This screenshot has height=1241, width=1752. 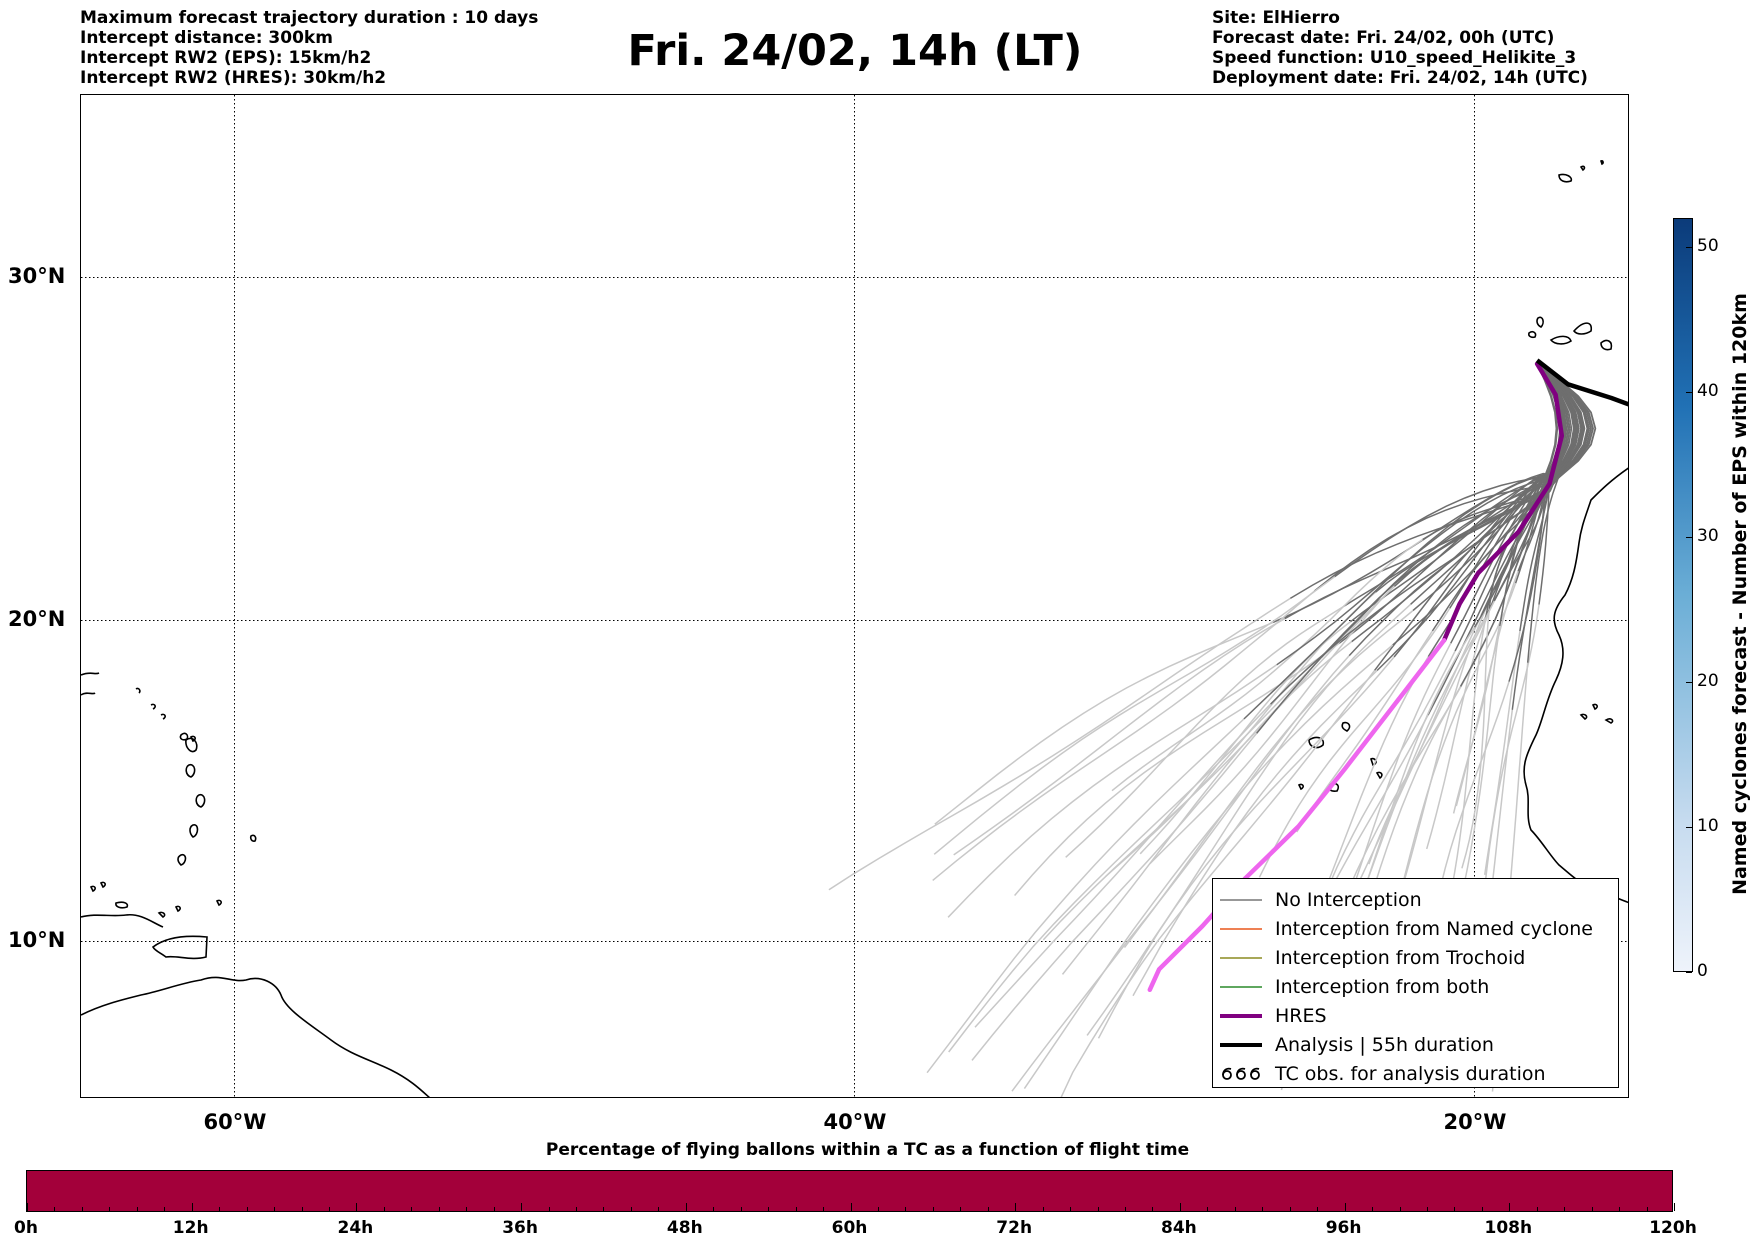 I want to click on gran-canaria, so click(x=1582, y=328).